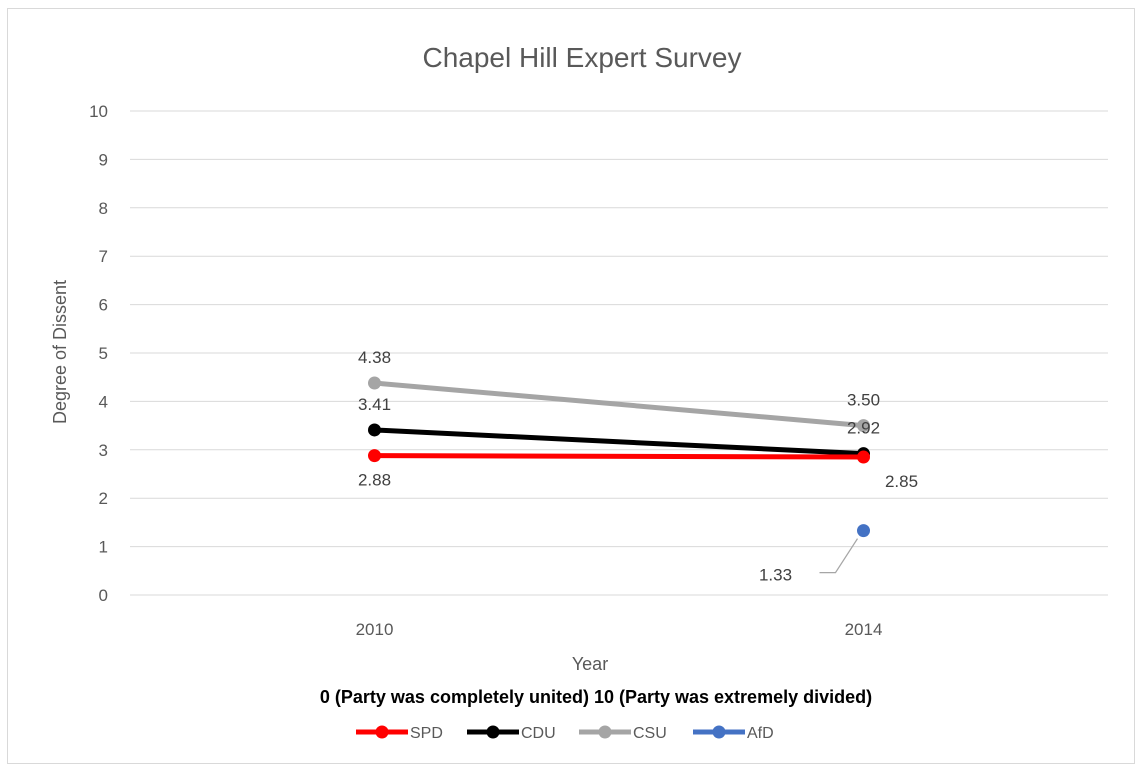  What do you see at coordinates (775, 575) in the screenshot?
I see `data-label-afd: 1.33` at bounding box center [775, 575].